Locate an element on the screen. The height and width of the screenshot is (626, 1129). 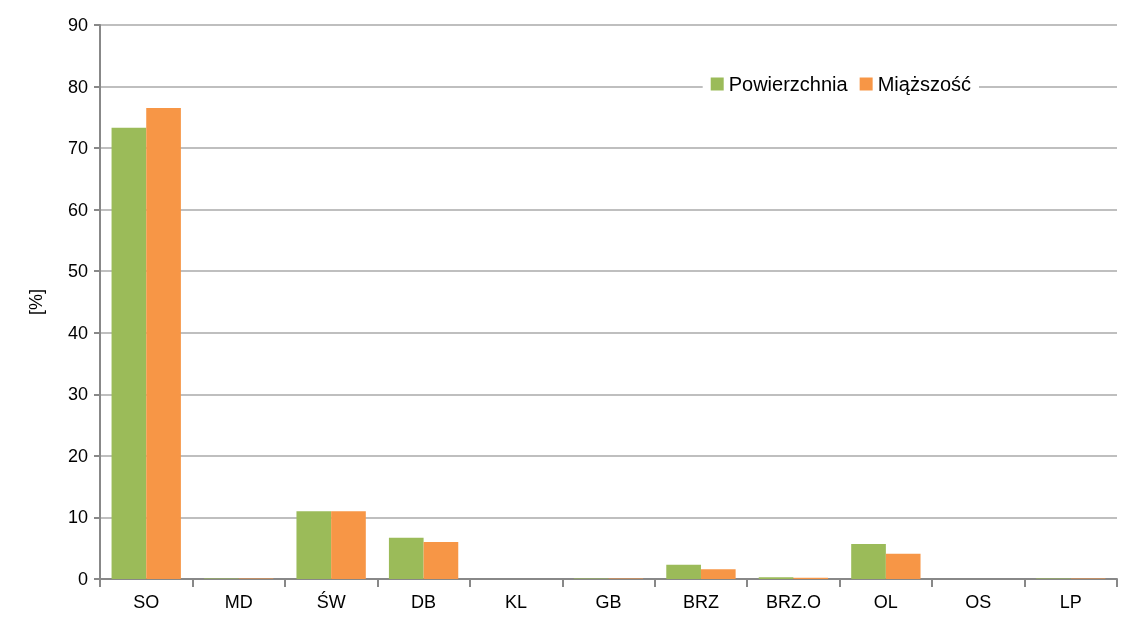
y-tick-label: 0 is located at coordinates (82, 579).